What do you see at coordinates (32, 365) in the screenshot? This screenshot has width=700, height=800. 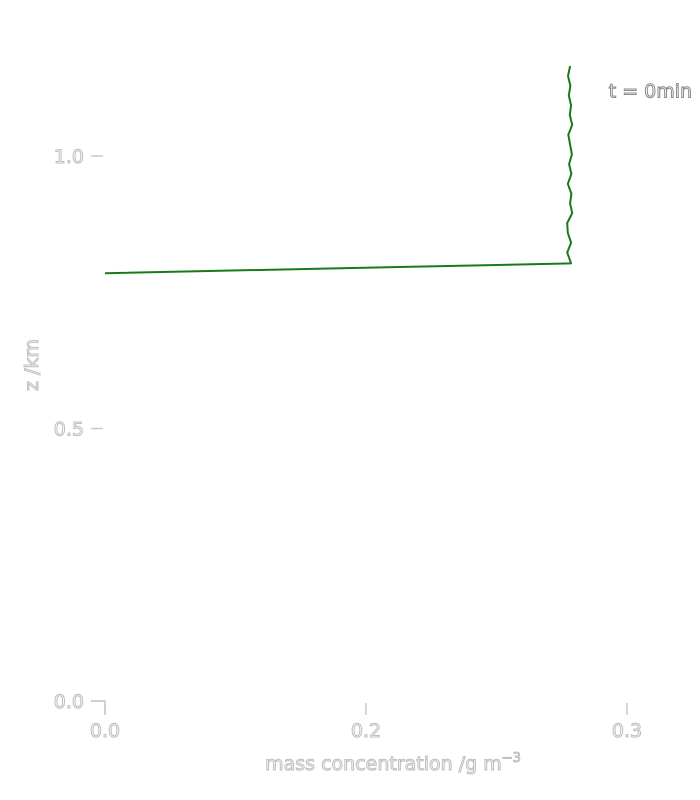 I see `y-axis-label: z /km` at bounding box center [32, 365].